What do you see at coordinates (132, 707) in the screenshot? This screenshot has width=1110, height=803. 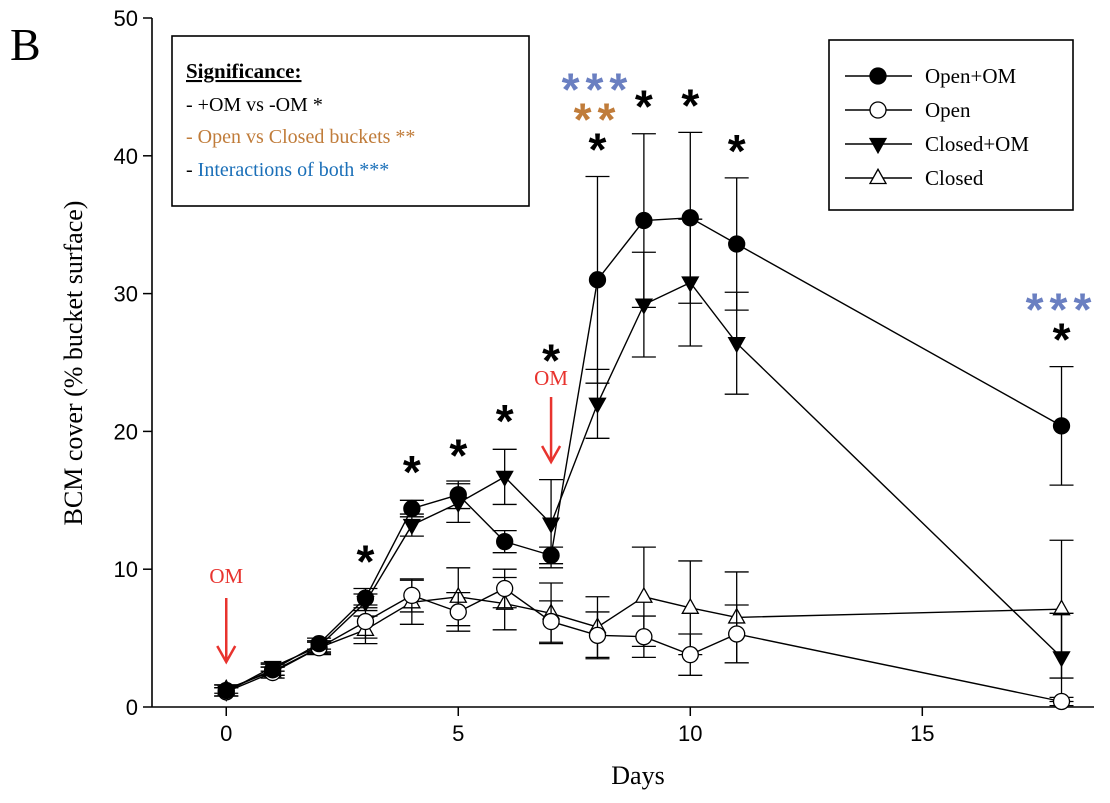 I see `y-tick-label: 0` at bounding box center [132, 707].